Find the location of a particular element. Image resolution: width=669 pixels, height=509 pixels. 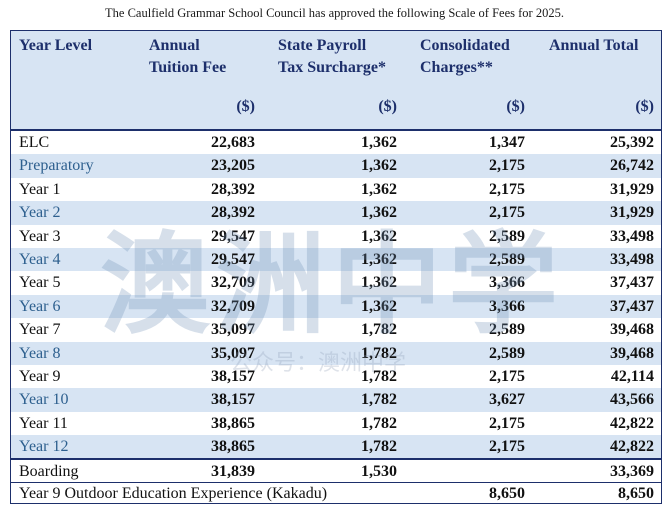

table-row: Year 2 28,392 1,362 2,175 31,929 is located at coordinates (336, 213).